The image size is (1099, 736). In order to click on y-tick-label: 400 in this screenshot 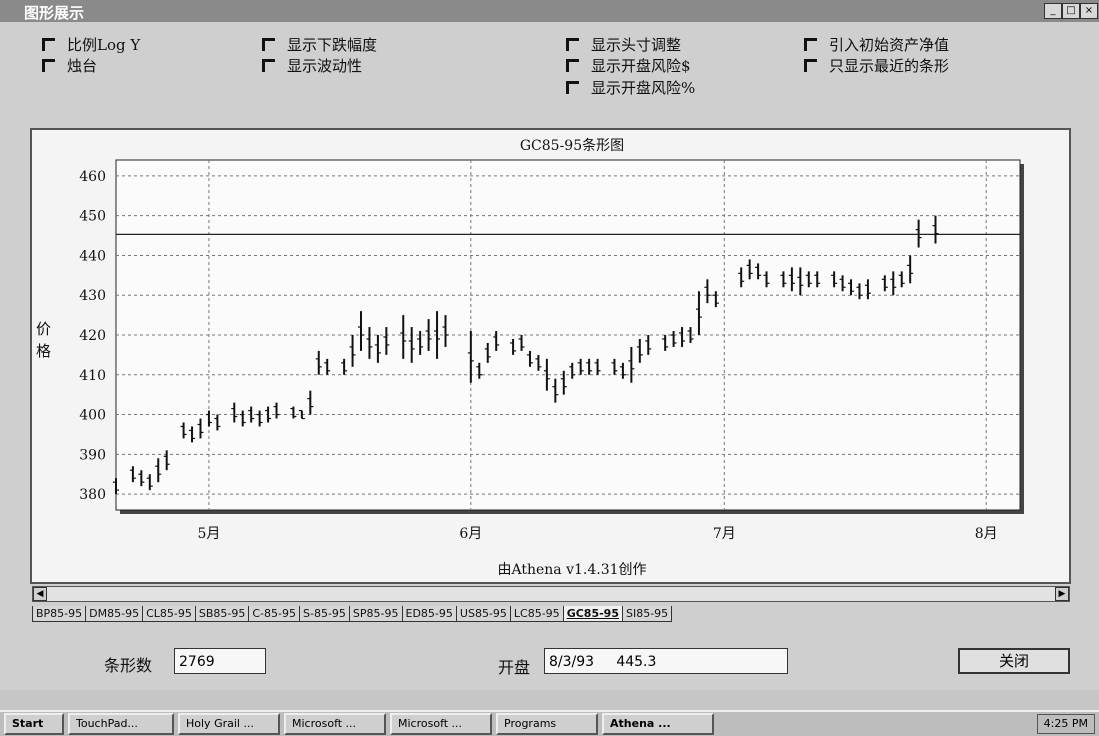, I will do `click(92, 416)`.